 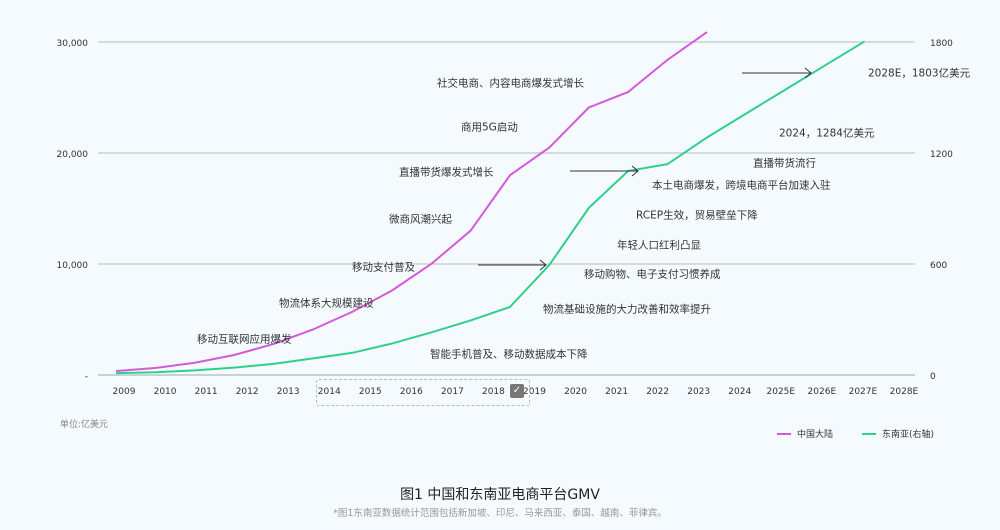 What do you see at coordinates (919, 73) in the screenshot?
I see `annotation: 2028E，1803亿美元` at bounding box center [919, 73].